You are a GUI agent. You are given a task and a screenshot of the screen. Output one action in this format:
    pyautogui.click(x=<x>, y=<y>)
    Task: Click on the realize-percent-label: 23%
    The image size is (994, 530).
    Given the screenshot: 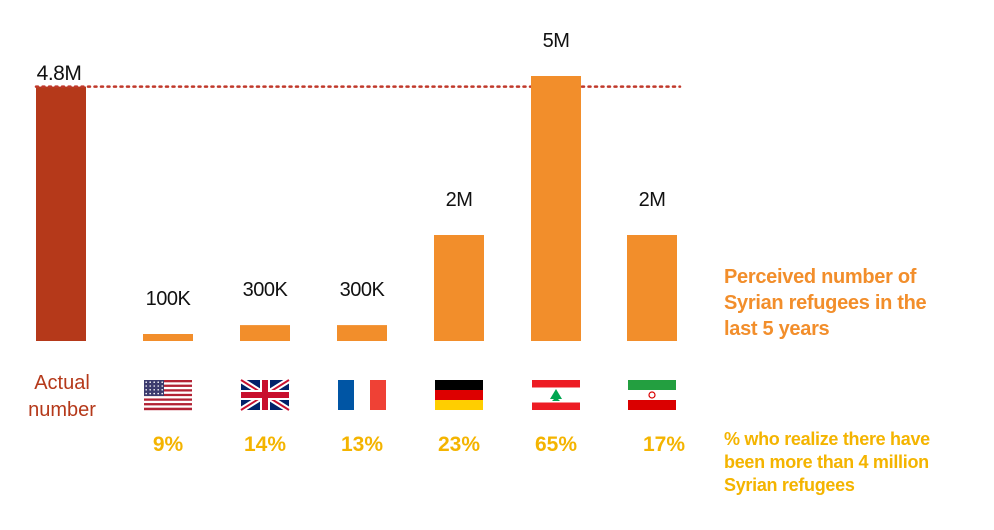 What is the action you would take?
    pyautogui.click(x=459, y=444)
    